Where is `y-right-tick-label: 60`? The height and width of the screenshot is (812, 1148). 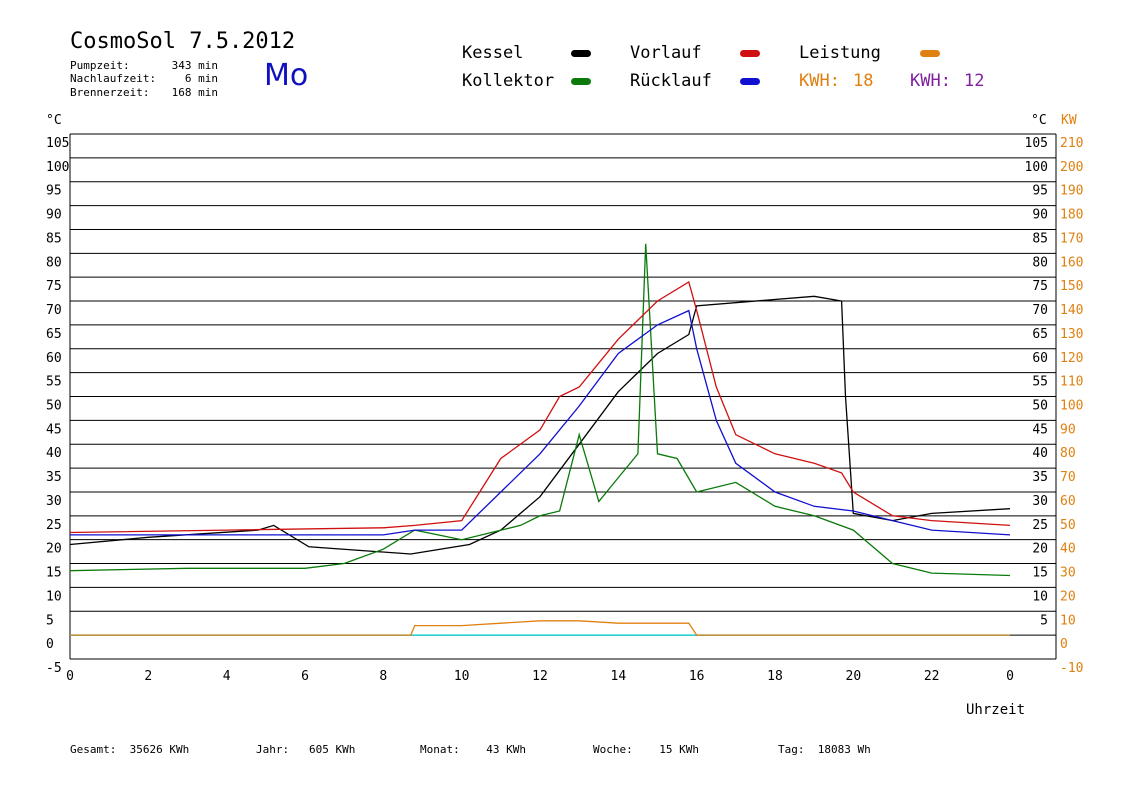 y-right-tick-label: 60 is located at coordinates (1040, 358).